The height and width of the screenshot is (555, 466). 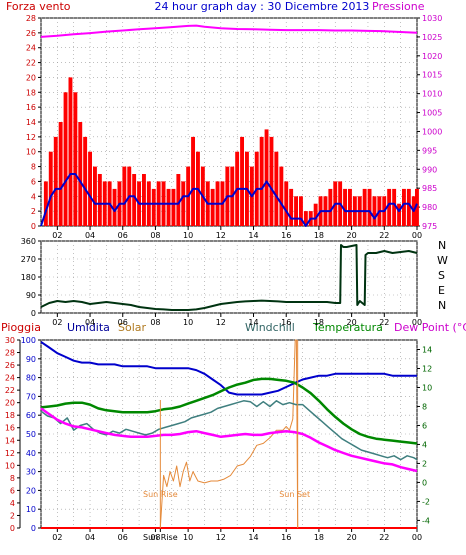 I want to click on dewpoint-line, so click(x=229, y=440).